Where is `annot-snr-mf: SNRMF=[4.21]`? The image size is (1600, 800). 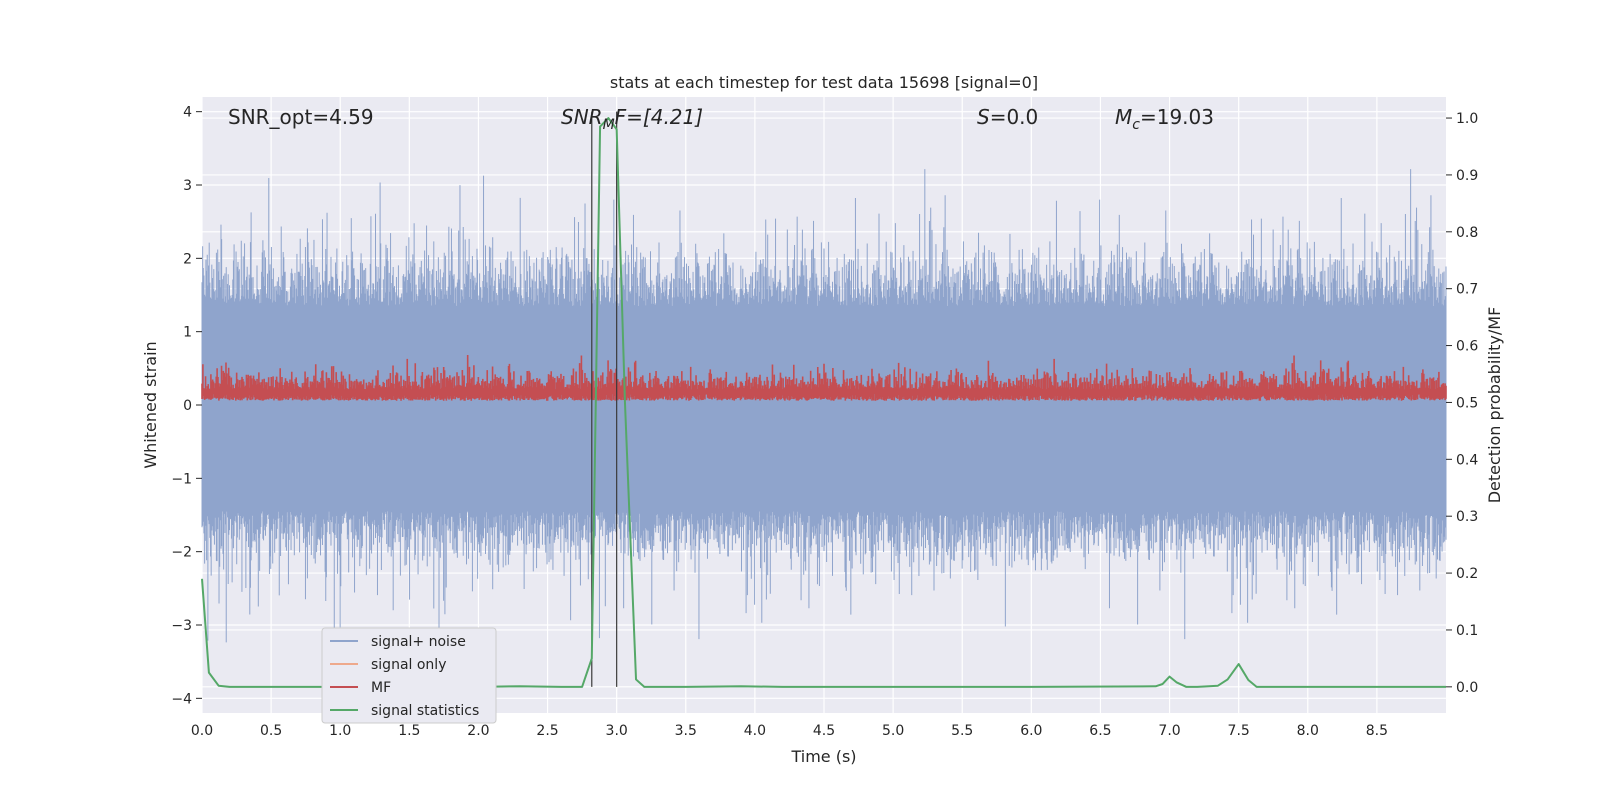 annot-snr-mf: SNRMF=[4.21] is located at coordinates (632, 119).